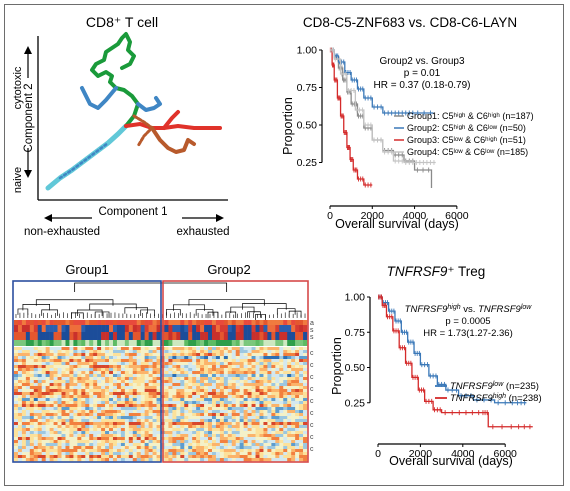 This screenshot has height=491, width=570. Describe the element at coordinates (355, 368) in the screenshot. I see `y-tick-label: 0.50` at that location.